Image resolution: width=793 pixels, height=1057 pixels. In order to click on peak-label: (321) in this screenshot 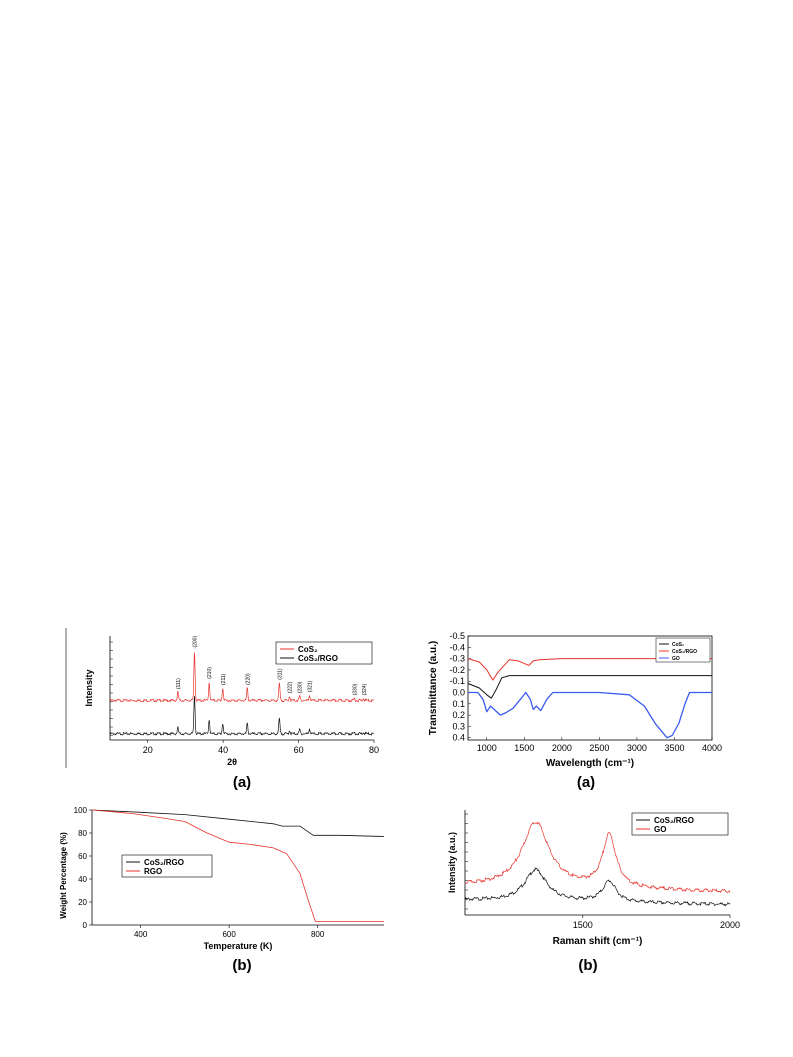, I will do `click(311, 686)`.